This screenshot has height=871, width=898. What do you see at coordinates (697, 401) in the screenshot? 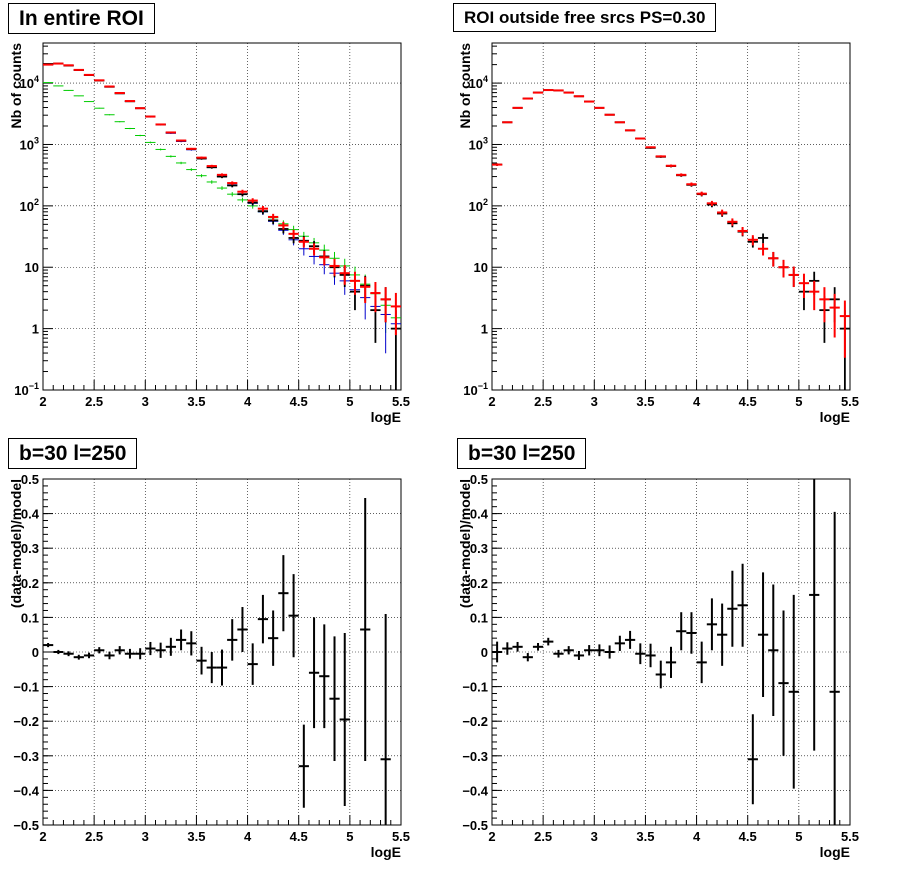
I see `x-tick-label: 4` at bounding box center [697, 401].